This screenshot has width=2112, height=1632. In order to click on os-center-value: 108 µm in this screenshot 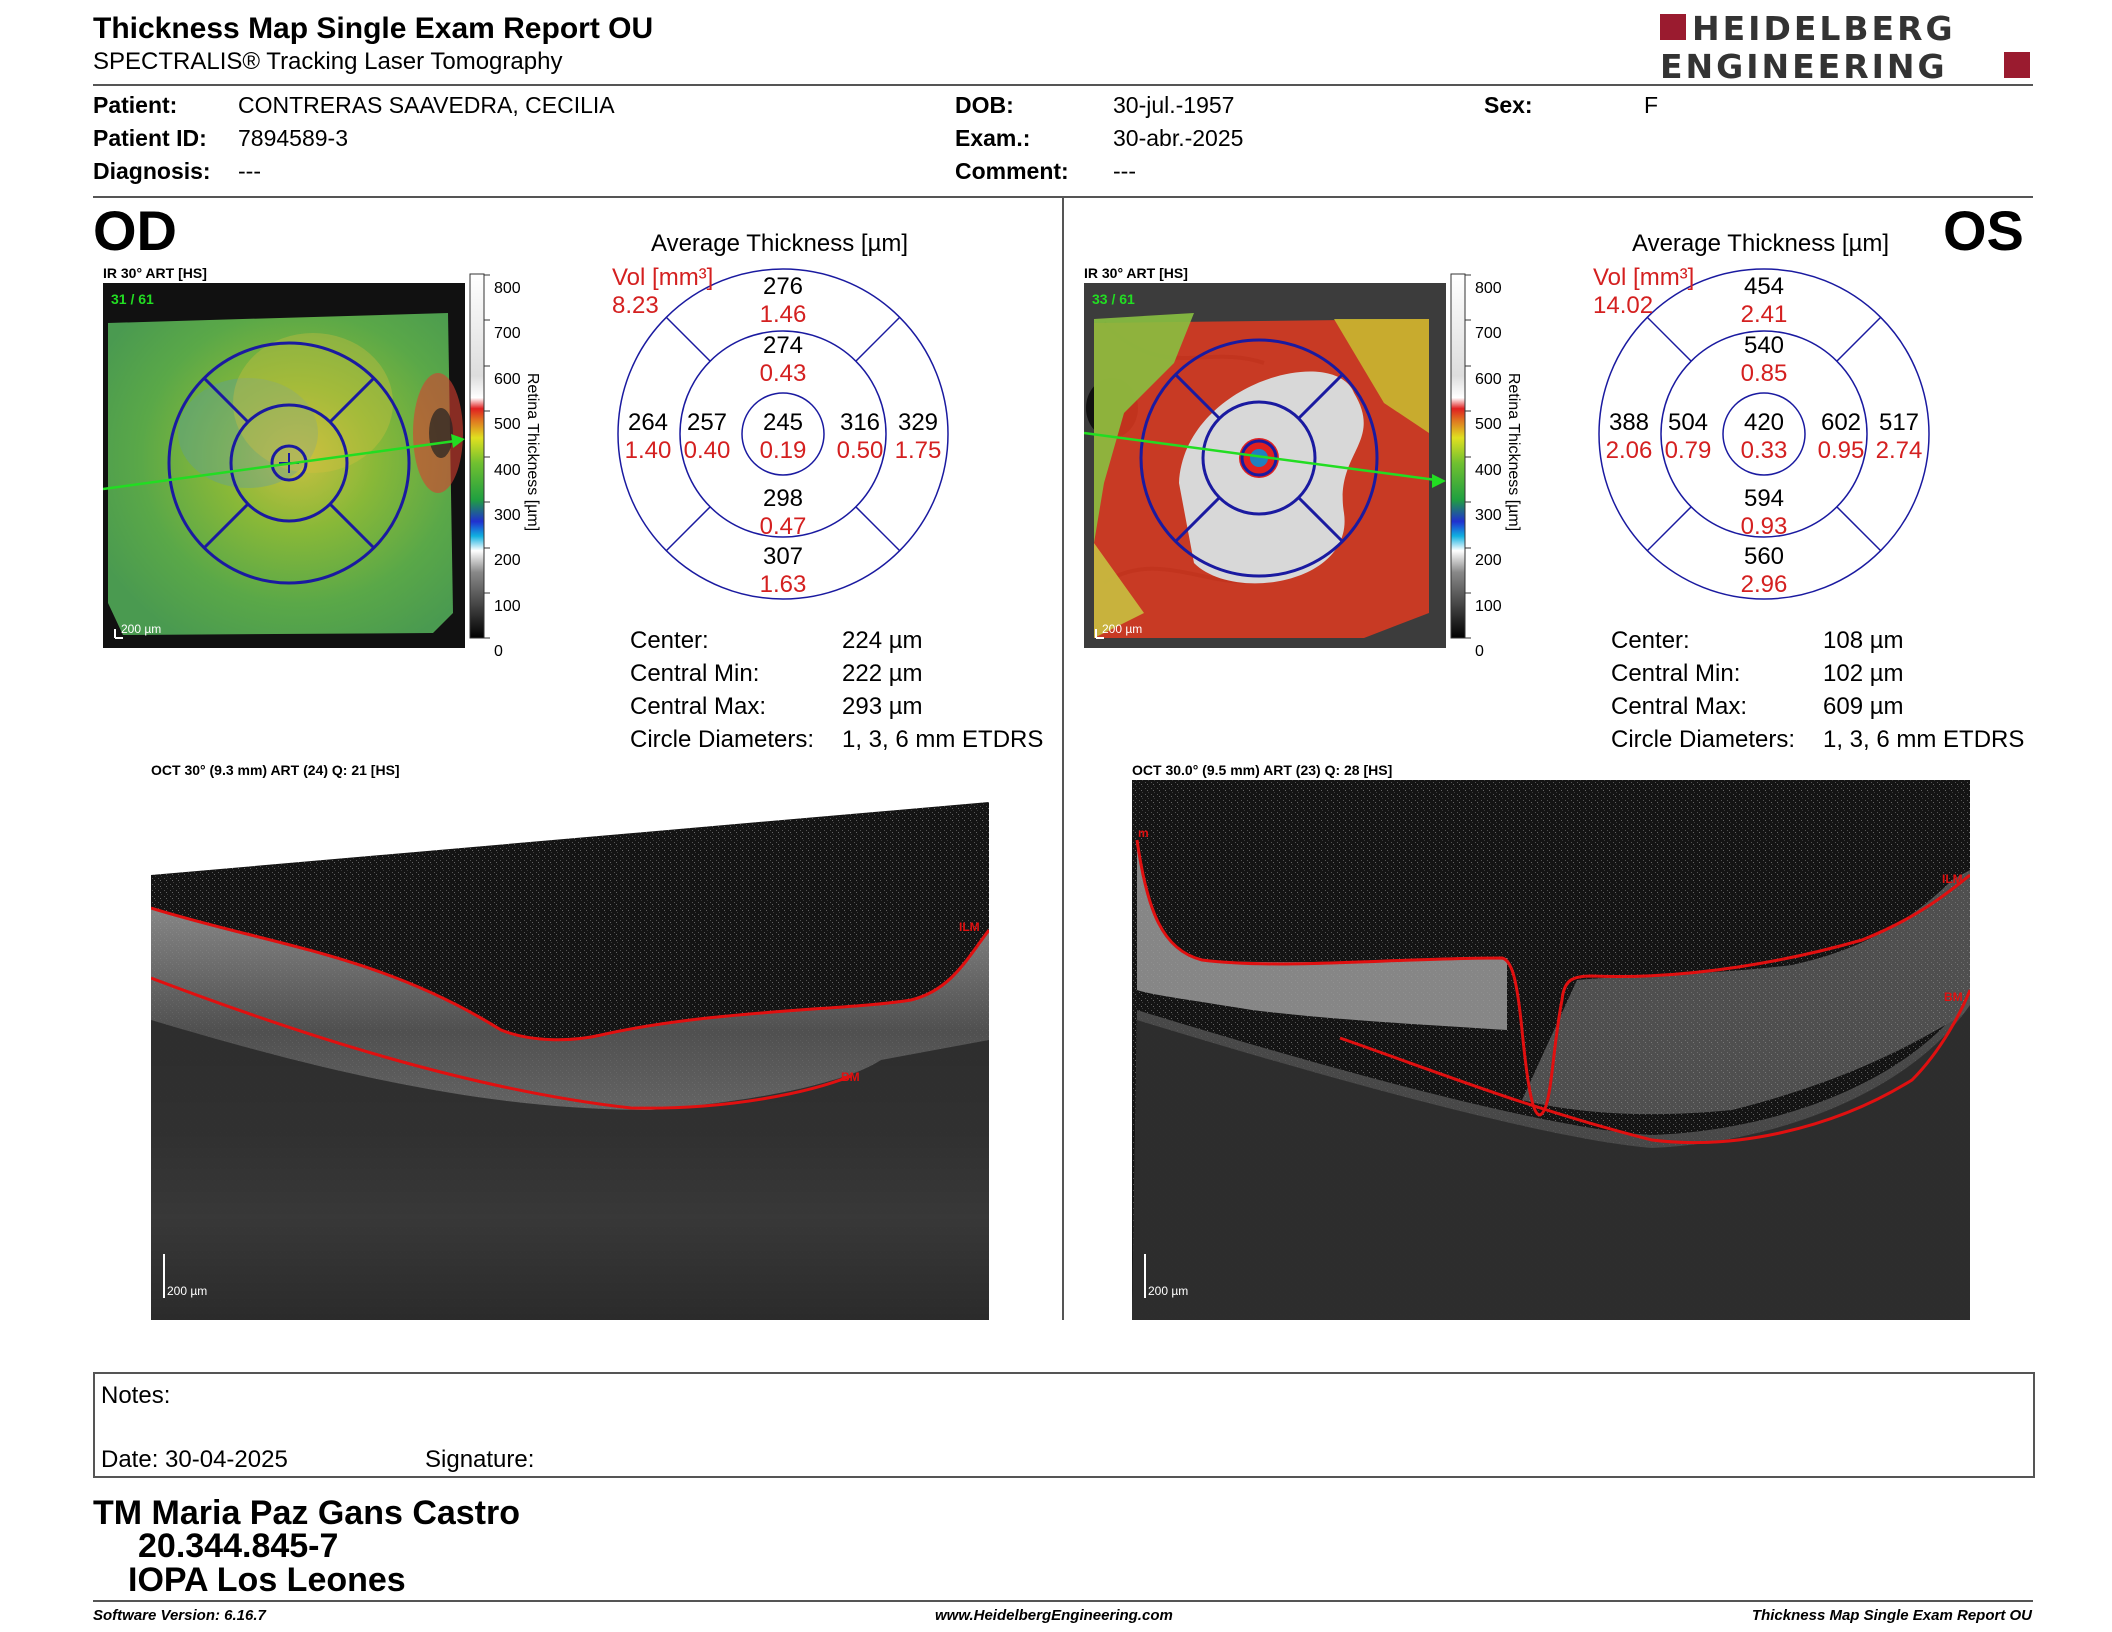, I will do `click(1863, 640)`.